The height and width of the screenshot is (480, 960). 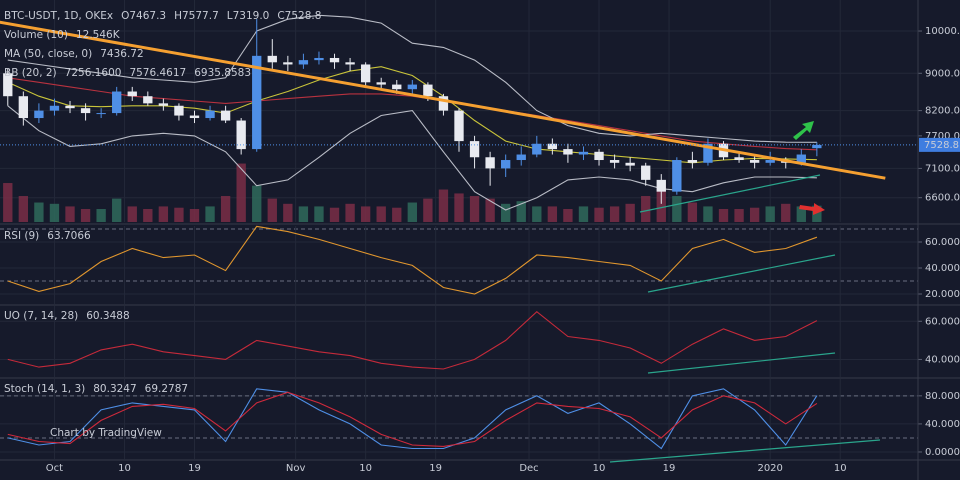 What do you see at coordinates (942, 294) in the screenshot?
I see `y-tick-label: 20.0000` at bounding box center [942, 294].